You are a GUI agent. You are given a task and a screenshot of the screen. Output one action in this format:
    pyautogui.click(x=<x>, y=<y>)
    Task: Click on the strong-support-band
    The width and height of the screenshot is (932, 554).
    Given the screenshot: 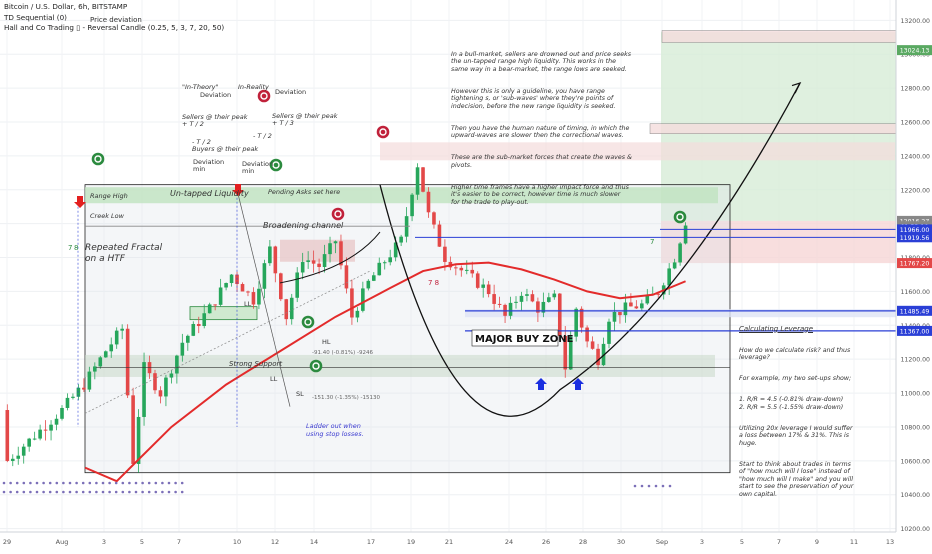 What is the action you would take?
    pyautogui.click(x=400, y=365)
    